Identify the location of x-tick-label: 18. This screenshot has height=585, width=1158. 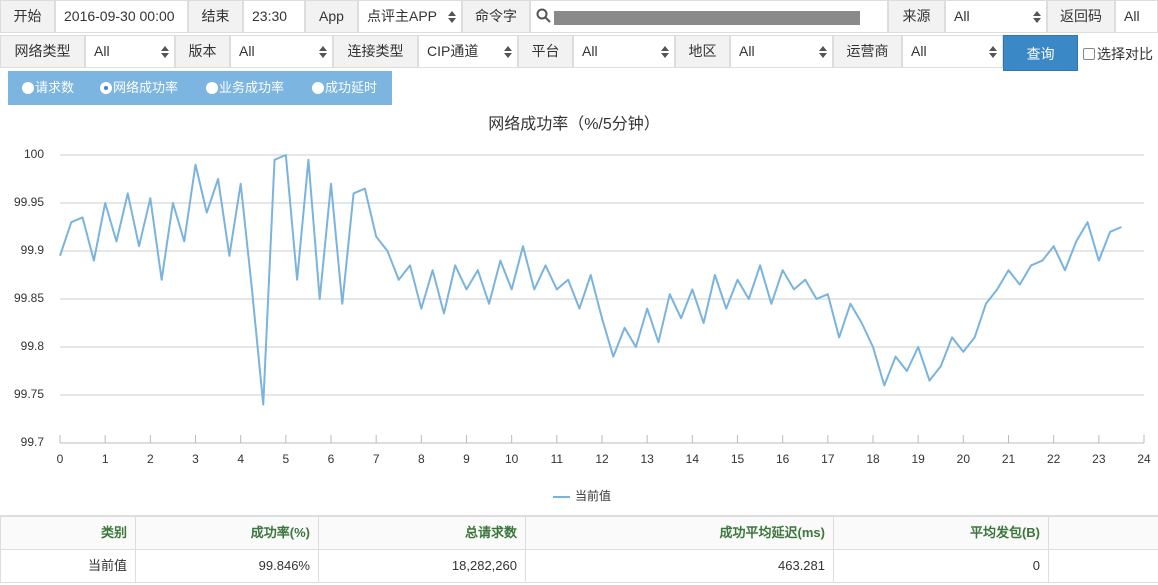
(873, 459).